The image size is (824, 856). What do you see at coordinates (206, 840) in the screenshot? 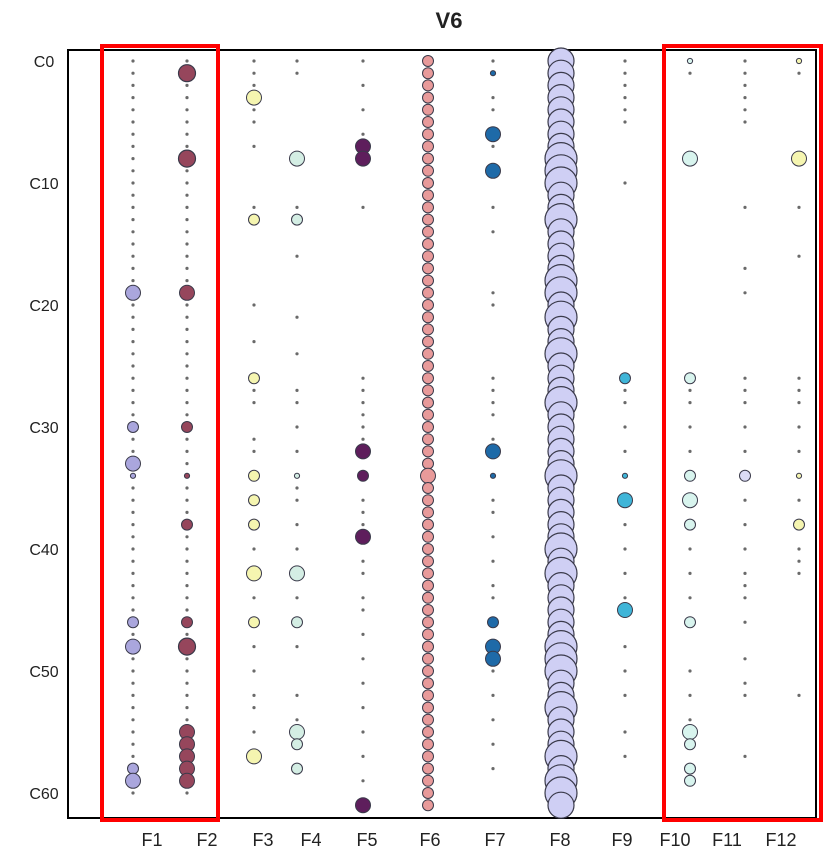
I see `column-tick-label: F2` at bounding box center [206, 840].